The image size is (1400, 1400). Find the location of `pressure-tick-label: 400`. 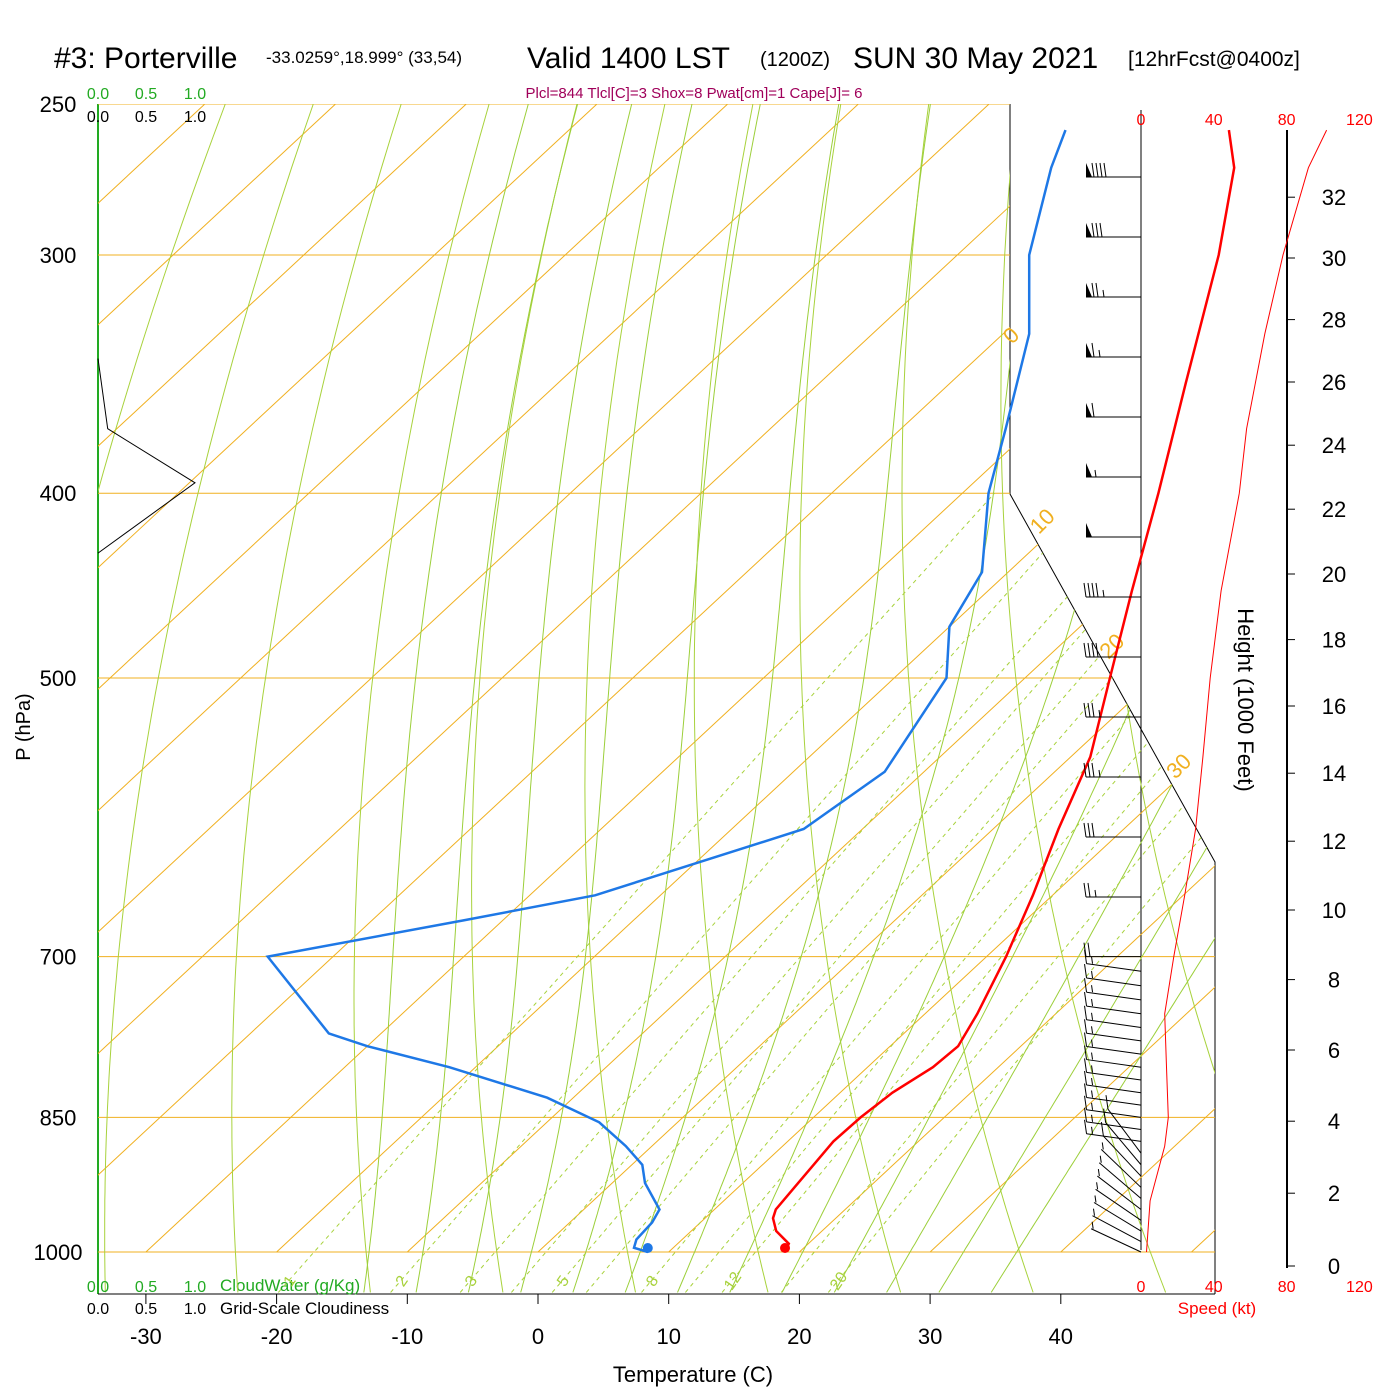

pressure-tick-label: 400 is located at coordinates (58, 493).